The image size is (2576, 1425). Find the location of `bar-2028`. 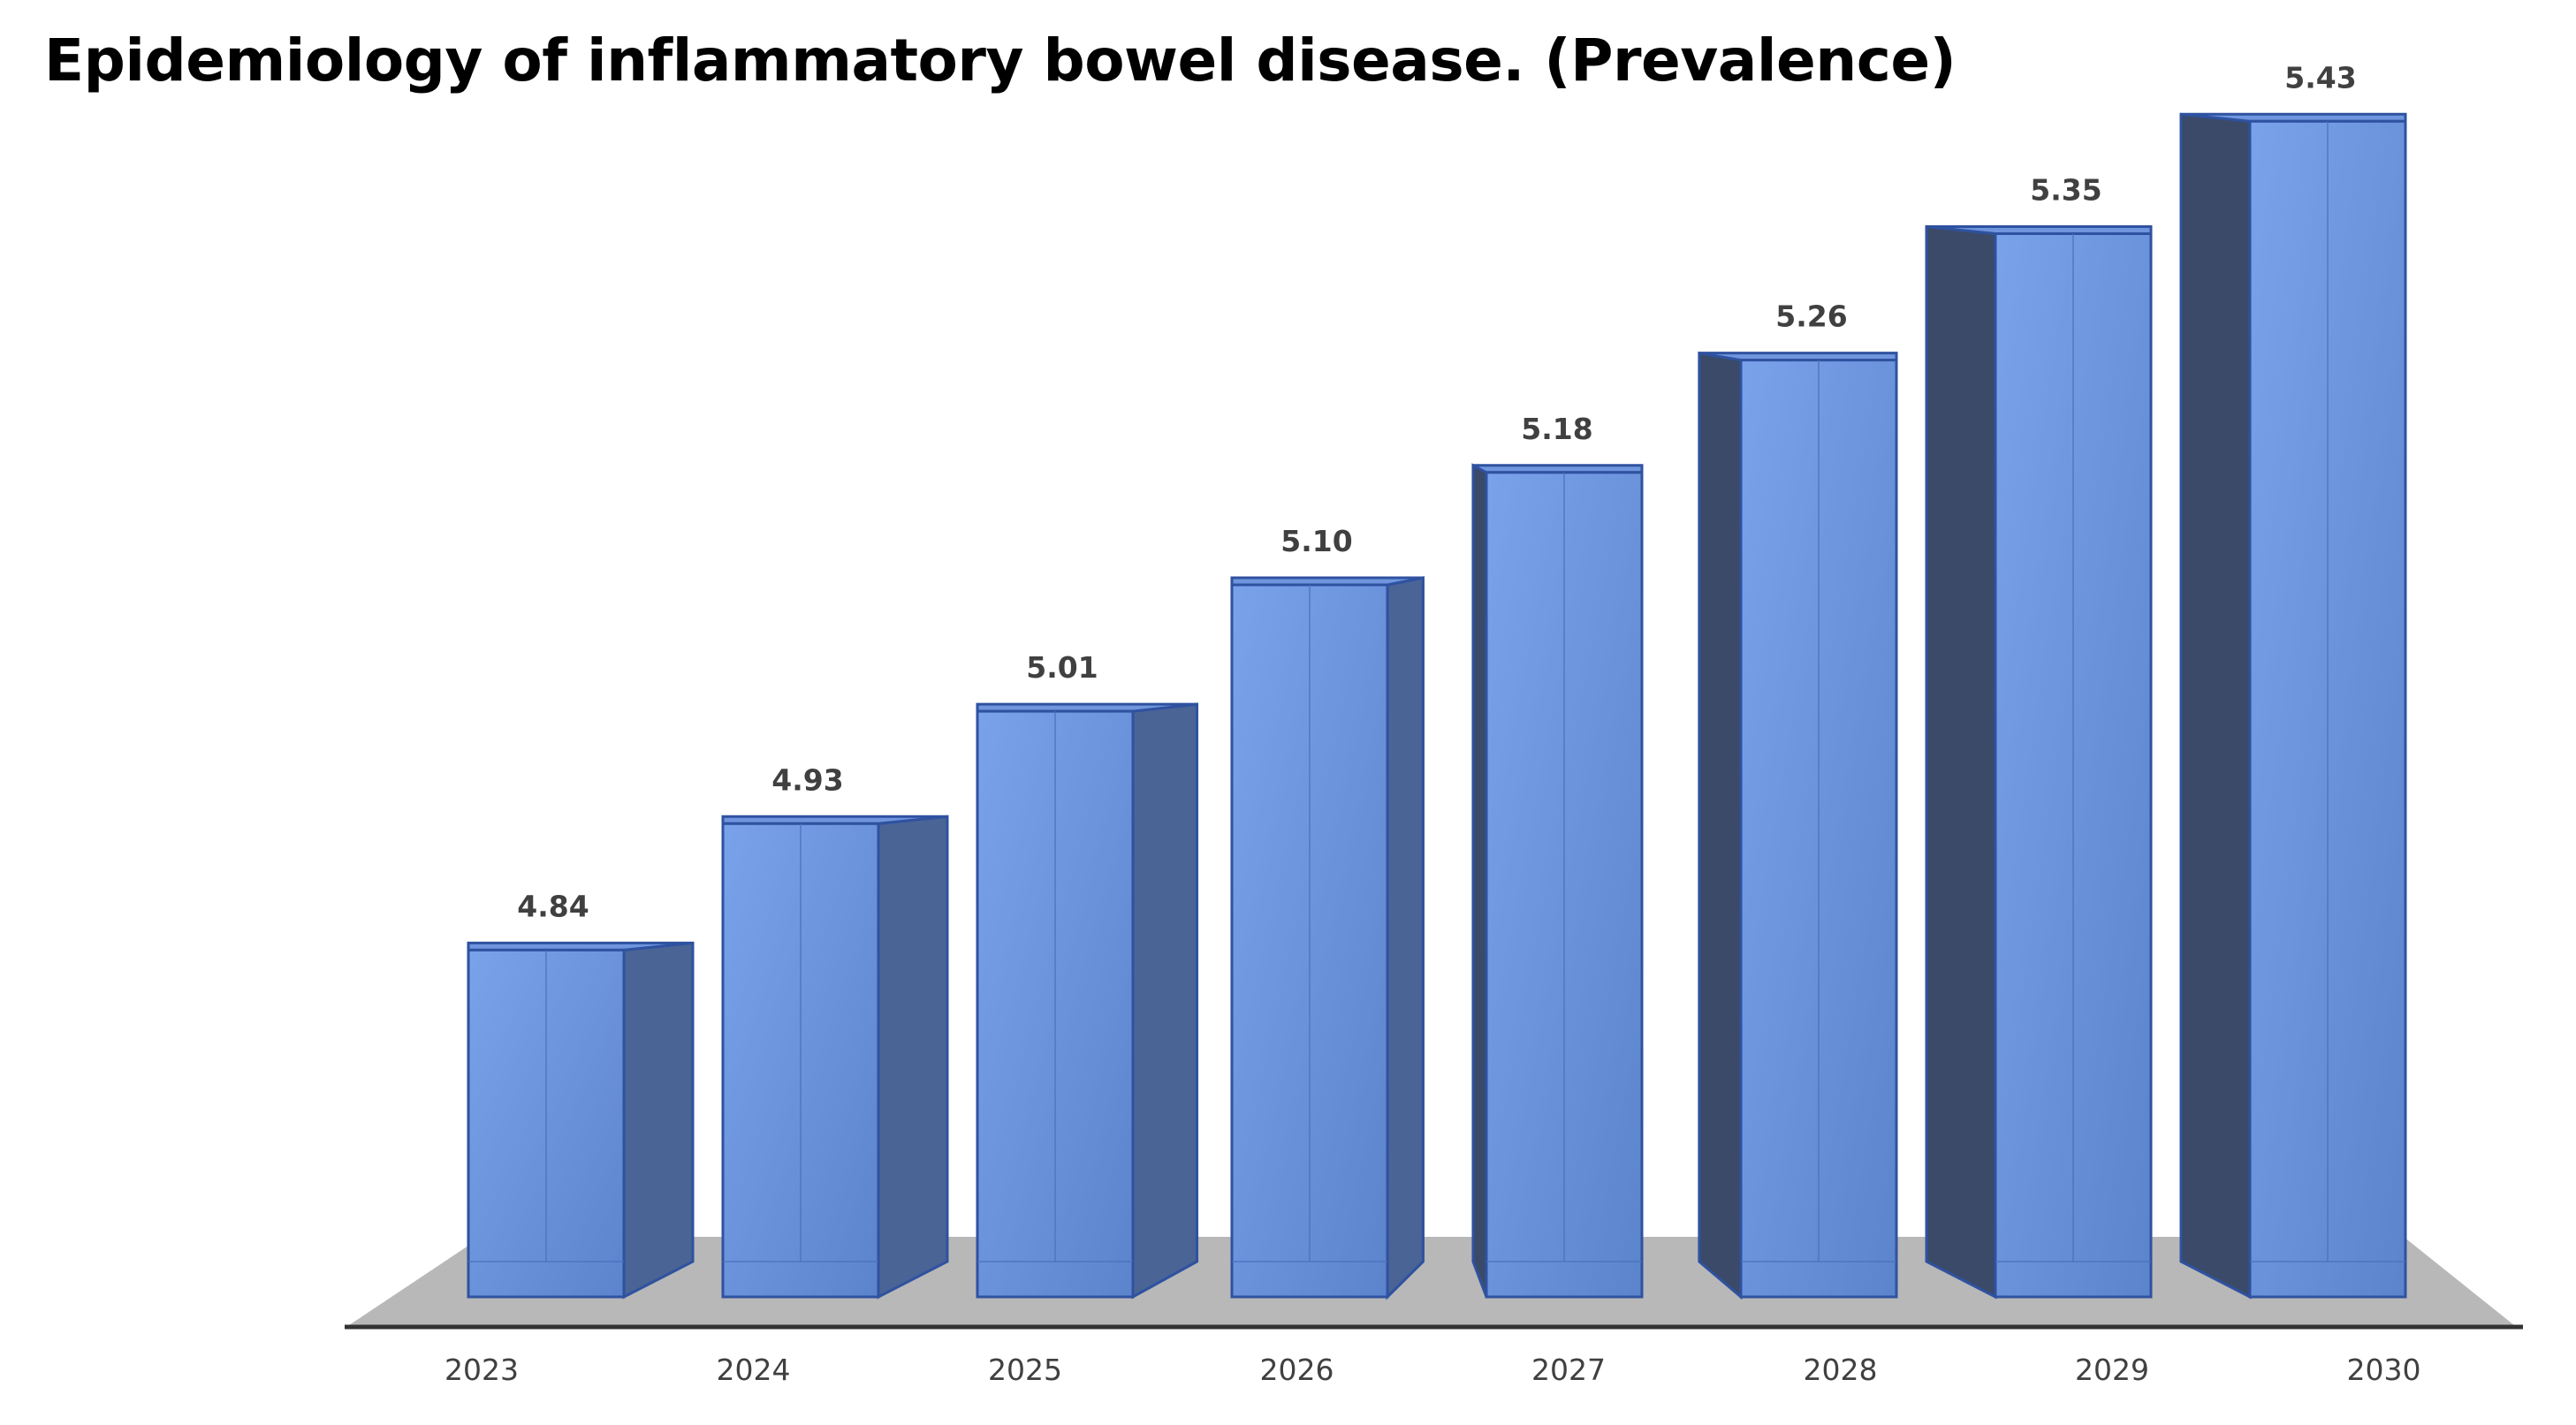

bar-2028 is located at coordinates (1798, 826).